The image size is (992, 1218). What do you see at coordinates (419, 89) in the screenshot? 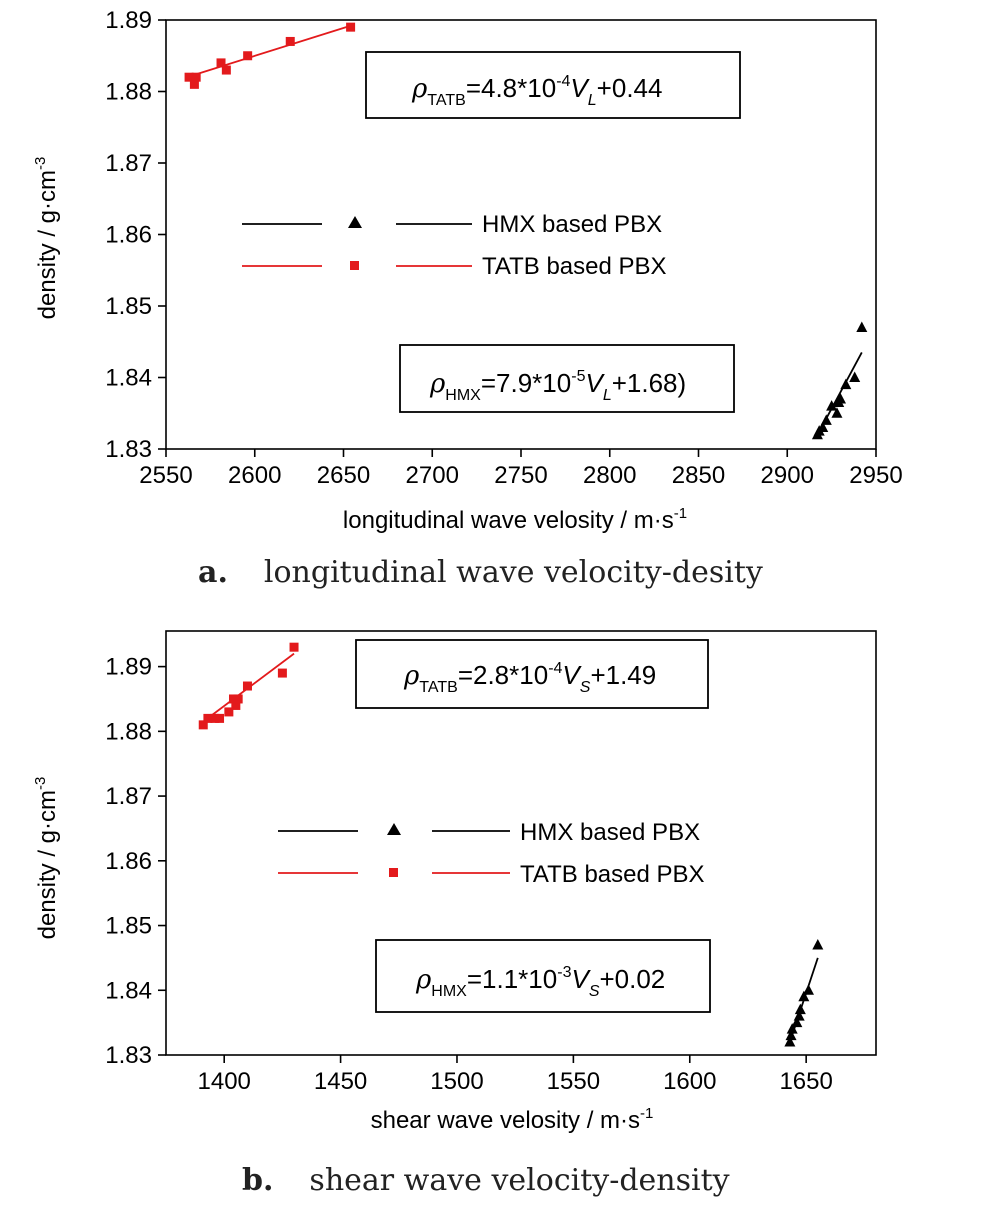
I see `equation-rho: ρ` at bounding box center [419, 89].